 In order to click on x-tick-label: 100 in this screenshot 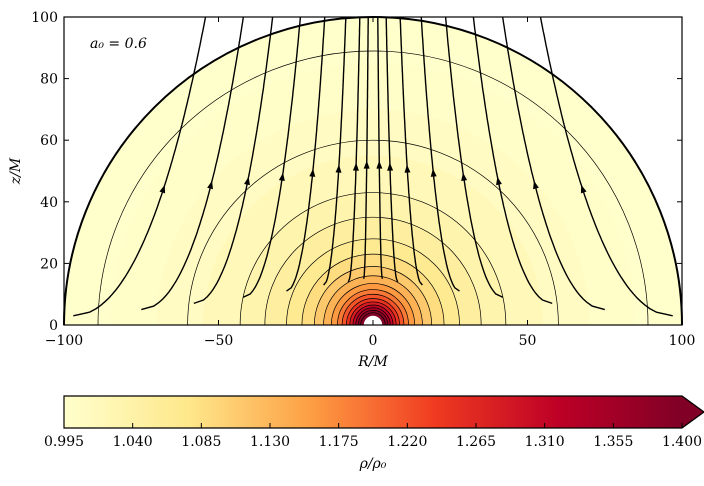, I will do `click(682, 341)`.